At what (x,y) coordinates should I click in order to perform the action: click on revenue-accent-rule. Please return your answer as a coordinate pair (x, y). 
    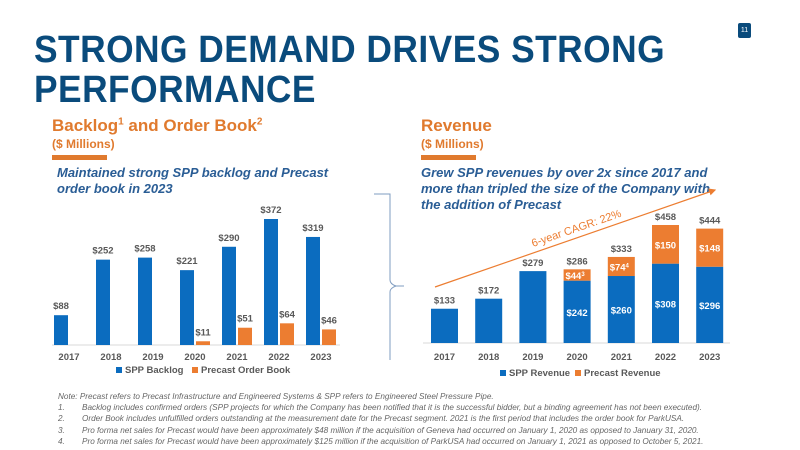
    Looking at the image, I should click on (448, 157).